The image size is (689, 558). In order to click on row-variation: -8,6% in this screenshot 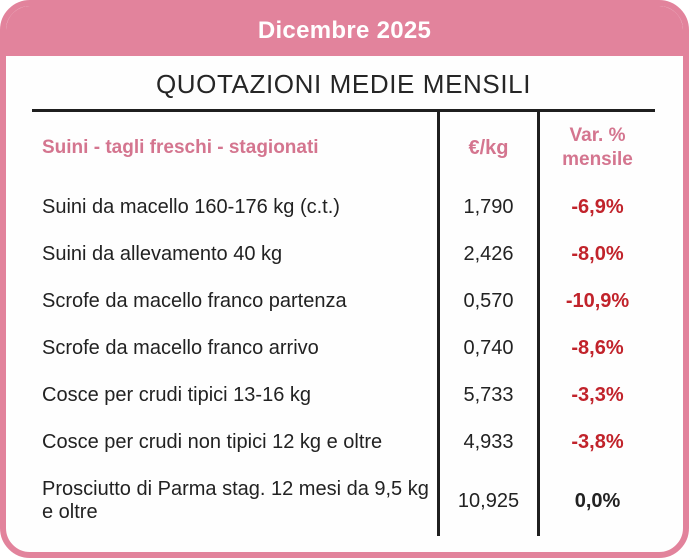, I will do `click(596, 348)`.